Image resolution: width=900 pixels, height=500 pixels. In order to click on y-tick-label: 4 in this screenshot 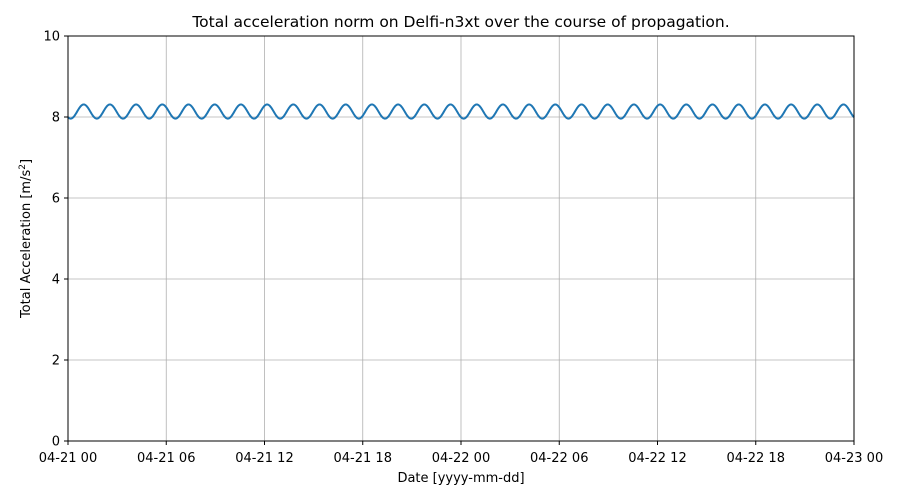, I will do `click(56, 280)`.